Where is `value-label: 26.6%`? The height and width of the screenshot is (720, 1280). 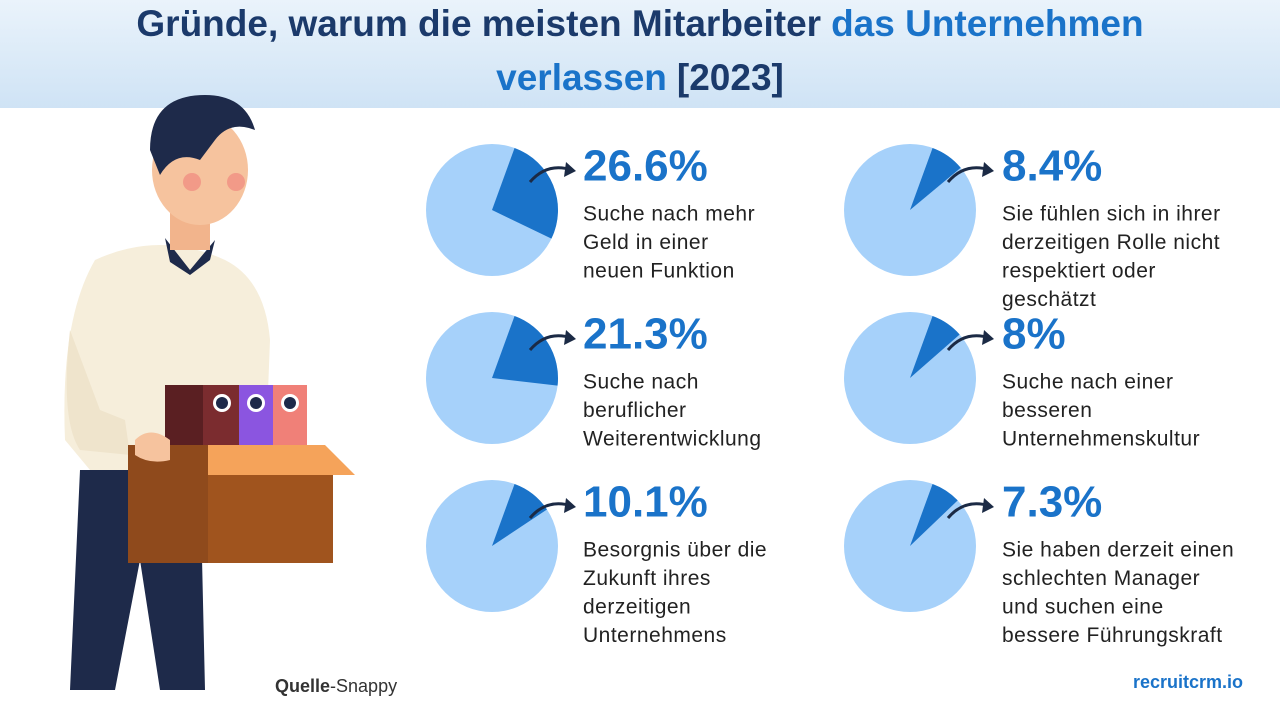
value-label: 26.6% is located at coordinates (645, 166).